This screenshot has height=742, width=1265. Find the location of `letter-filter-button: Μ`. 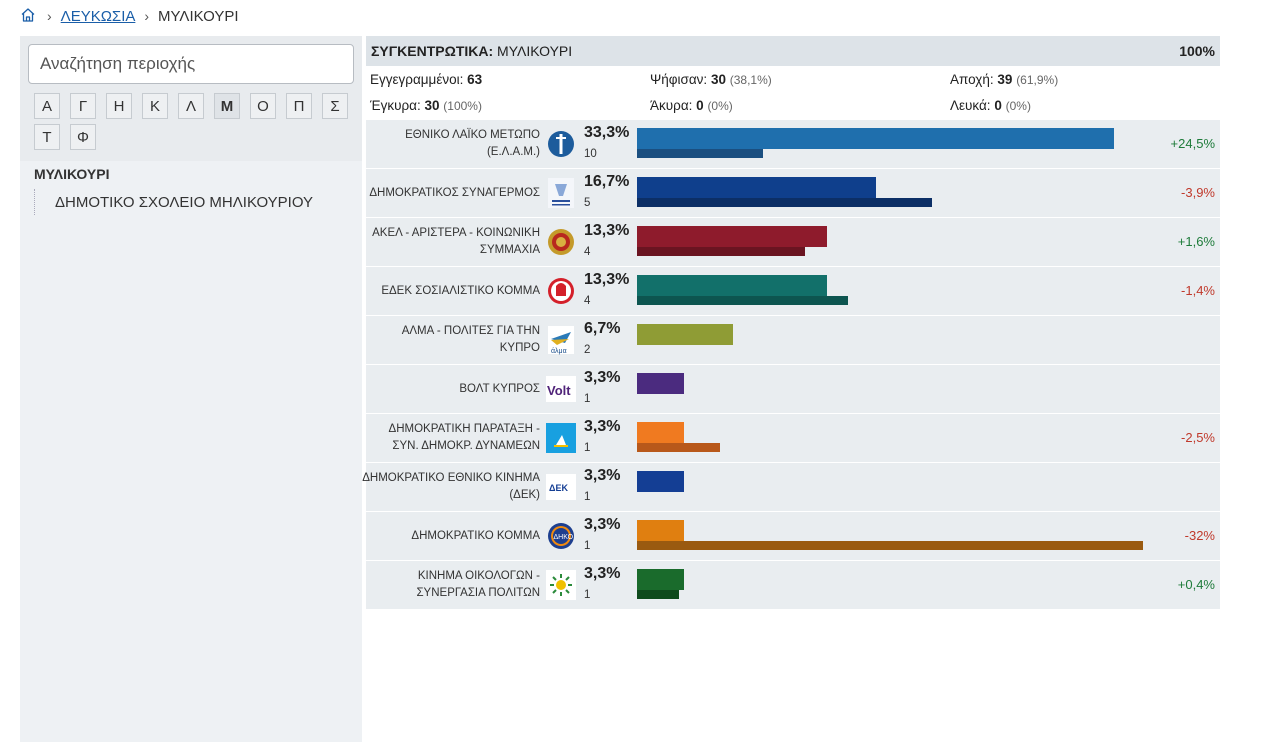

letter-filter-button: Μ is located at coordinates (227, 106).